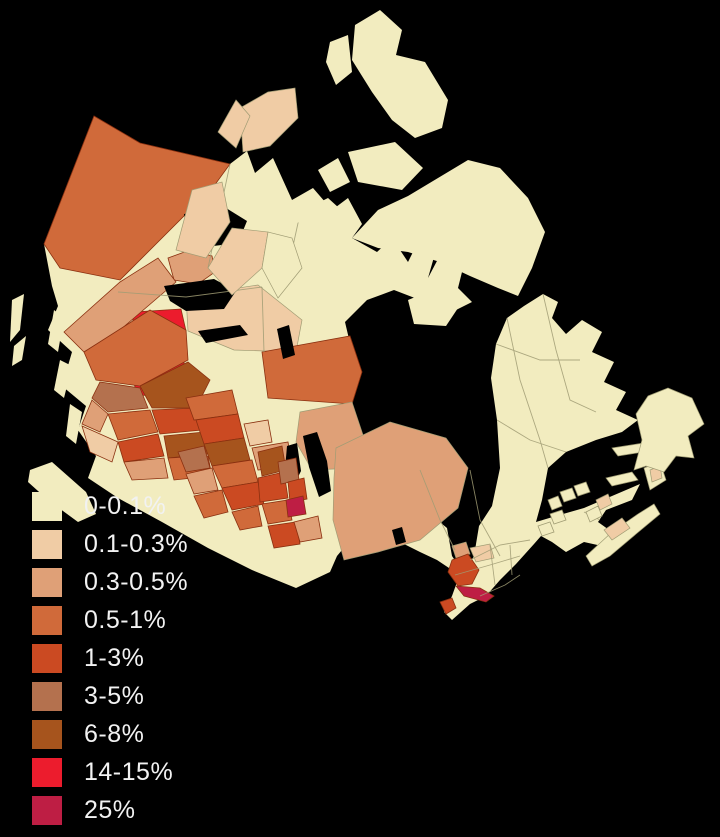  I want to click on vancouver-island, so click(62, 492).